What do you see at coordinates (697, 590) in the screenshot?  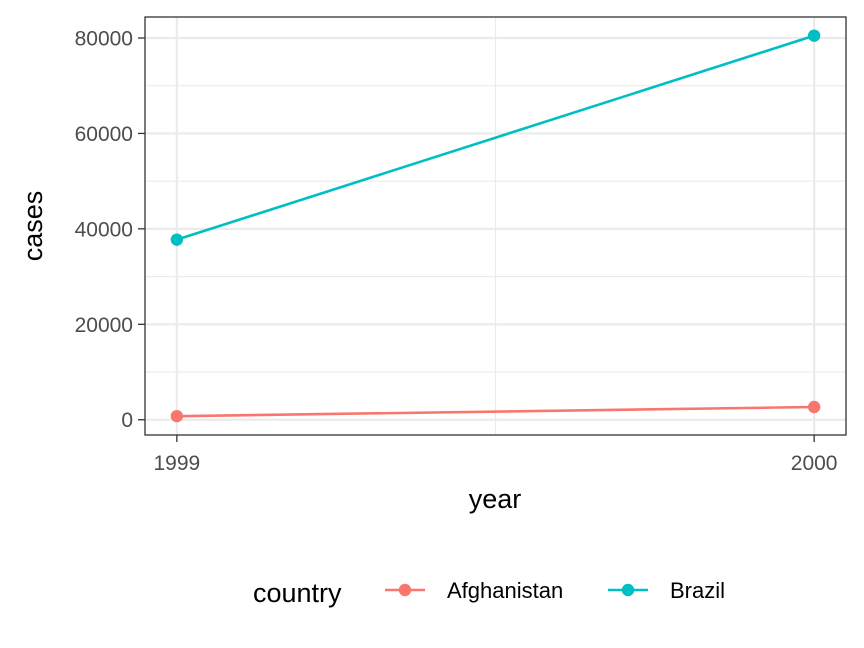 I see `legend-label-brazil: Brazil` at bounding box center [697, 590].